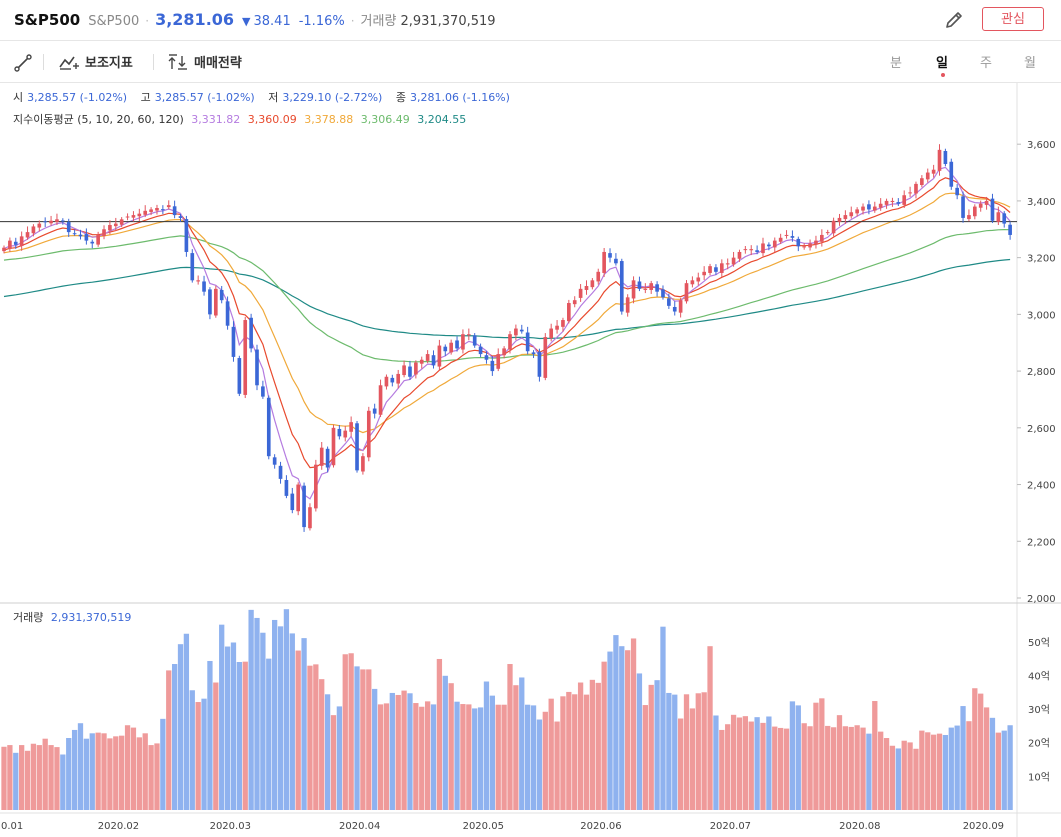  What do you see at coordinates (145, 97) in the screenshot?
I see `high-label: 고` at bounding box center [145, 97].